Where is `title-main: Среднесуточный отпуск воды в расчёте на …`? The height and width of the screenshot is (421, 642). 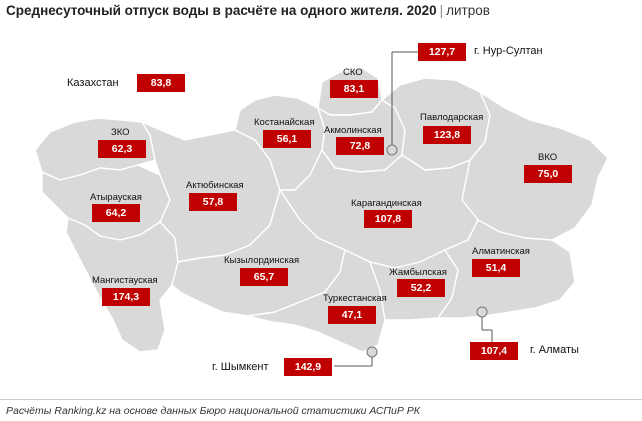 title-main: Среднесуточный отпуск воды в расчёте на … is located at coordinates (221, 10).